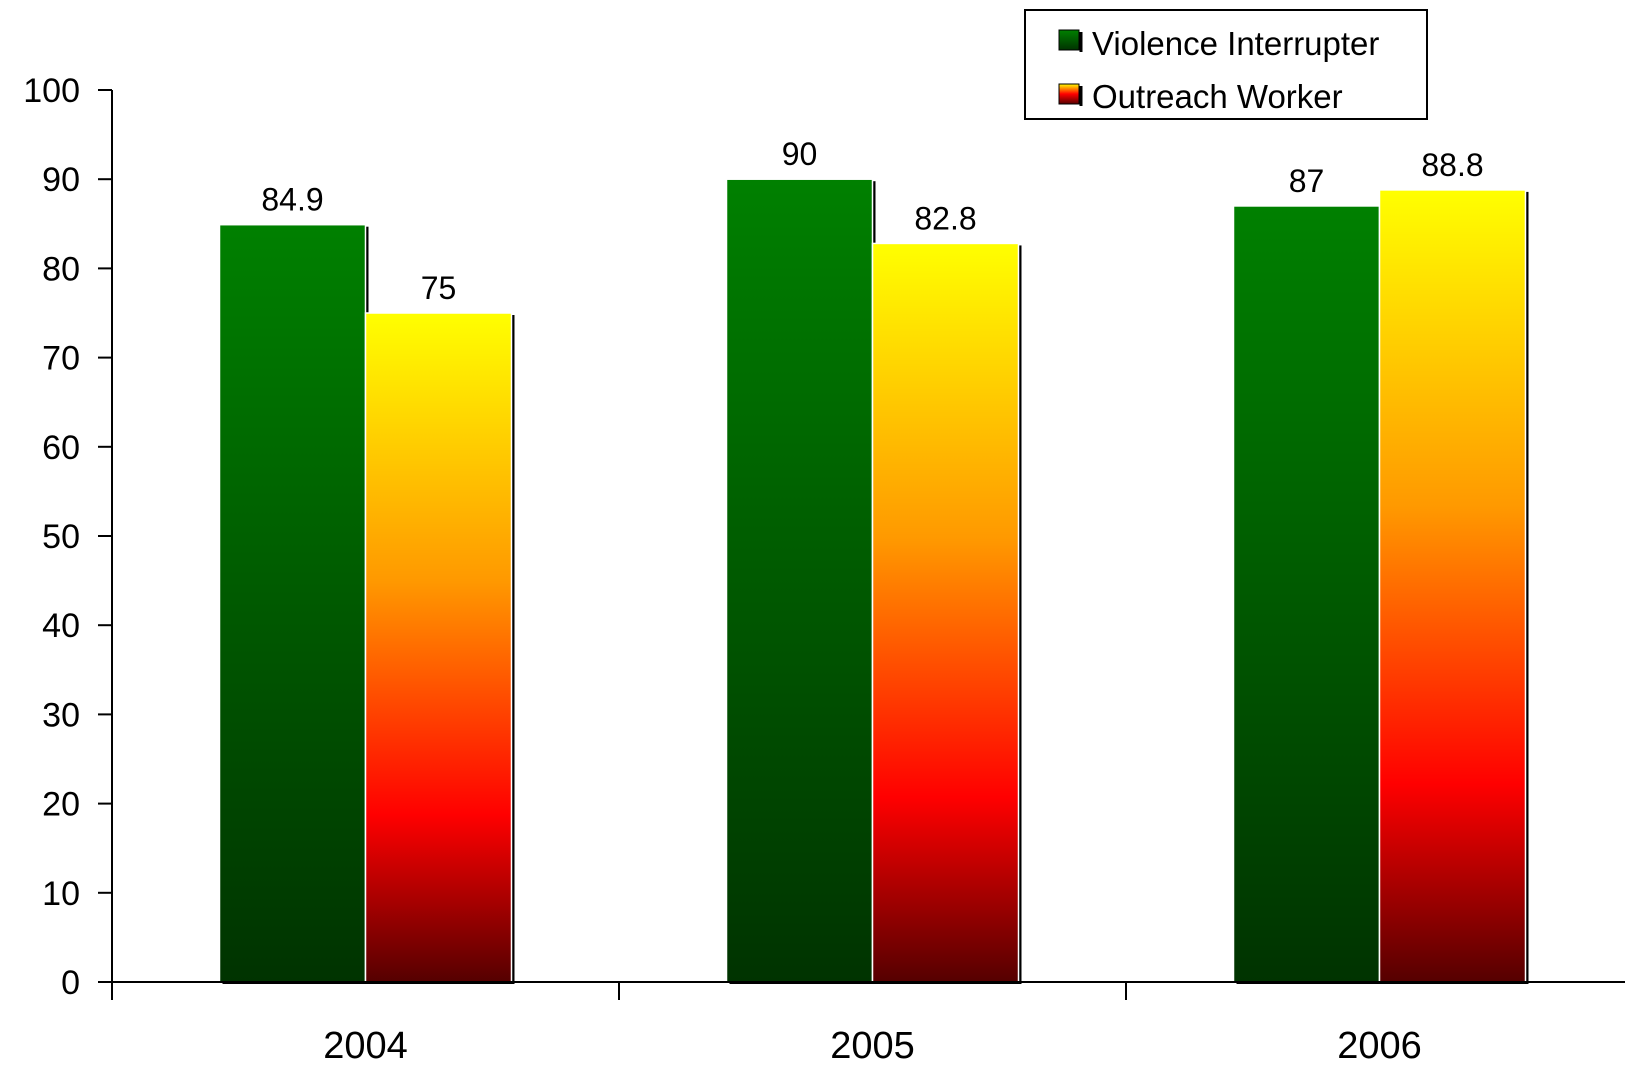 The width and height of the screenshot is (1625, 1066). I want to click on bar-outreach-worker-2005, so click(945, 612).